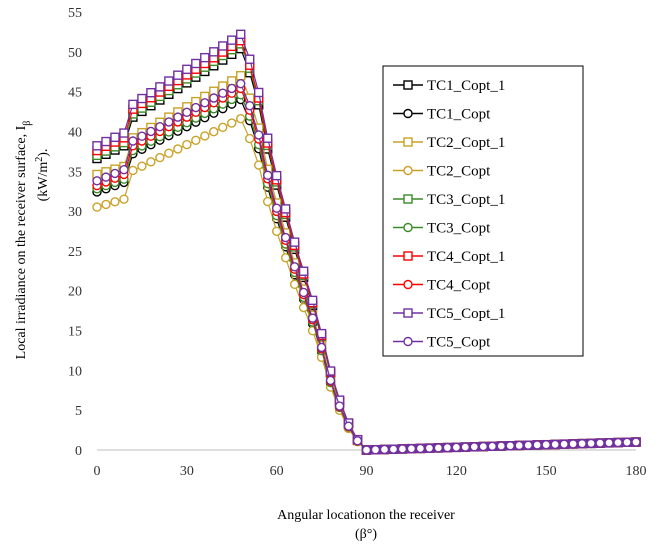 The image size is (662, 546). What do you see at coordinates (459, 286) in the screenshot?
I see `legend-label: TC4_Copt` at bounding box center [459, 286].